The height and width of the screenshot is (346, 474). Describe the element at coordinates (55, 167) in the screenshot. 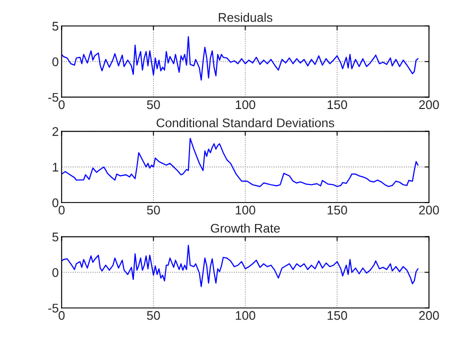

I see `y-tick-label: 1` at that location.